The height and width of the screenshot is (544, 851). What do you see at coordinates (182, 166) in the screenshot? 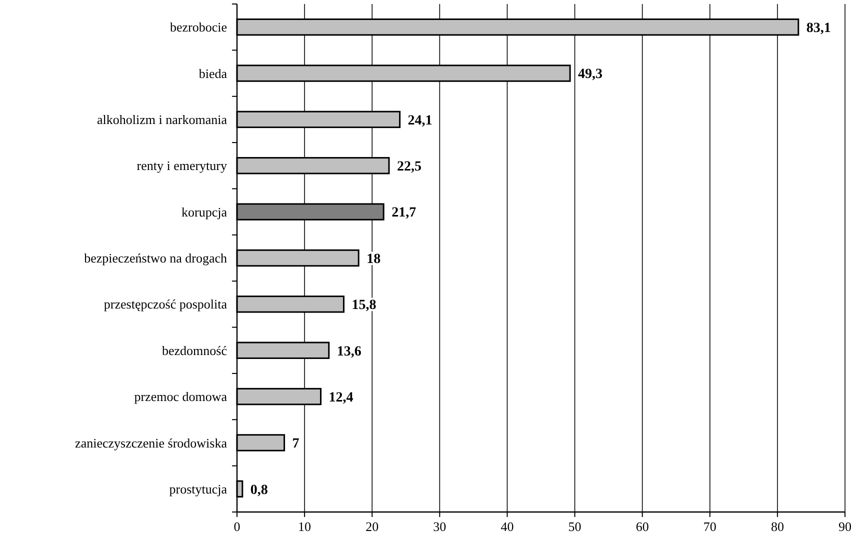
I see `y-tick-label: renty i emerytury` at bounding box center [182, 166].